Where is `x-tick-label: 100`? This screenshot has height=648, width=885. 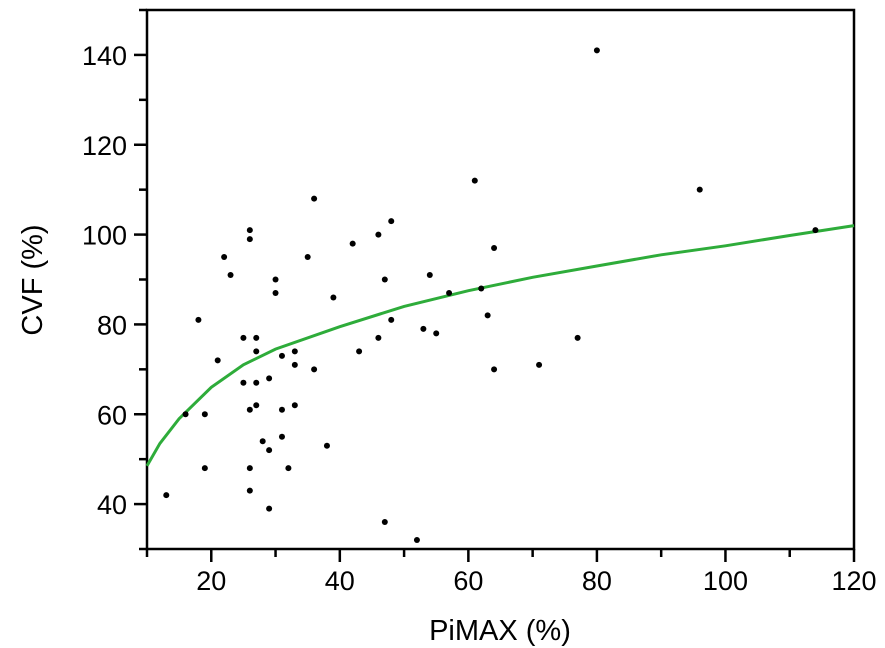
x-tick-label: 100 is located at coordinates (725, 581).